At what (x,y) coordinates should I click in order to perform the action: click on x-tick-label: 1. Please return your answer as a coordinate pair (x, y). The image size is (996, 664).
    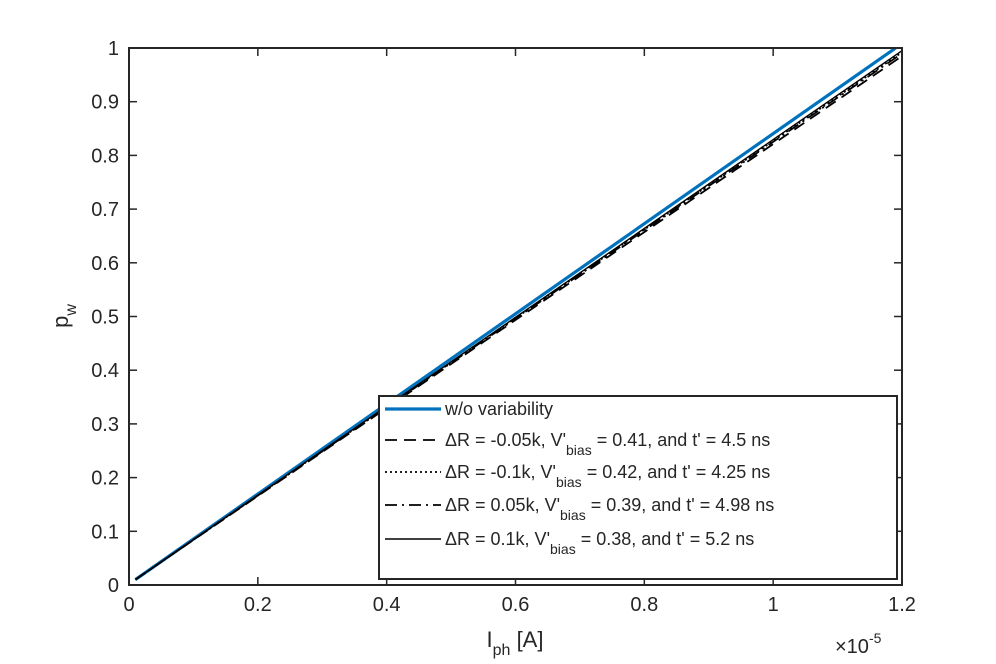
    Looking at the image, I should click on (773, 605).